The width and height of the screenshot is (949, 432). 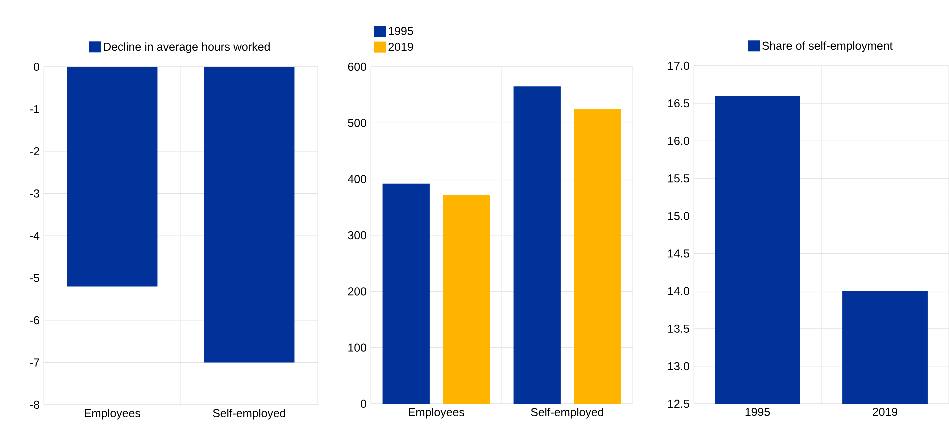 I want to click on legend-label: 2019, so click(x=401, y=47).